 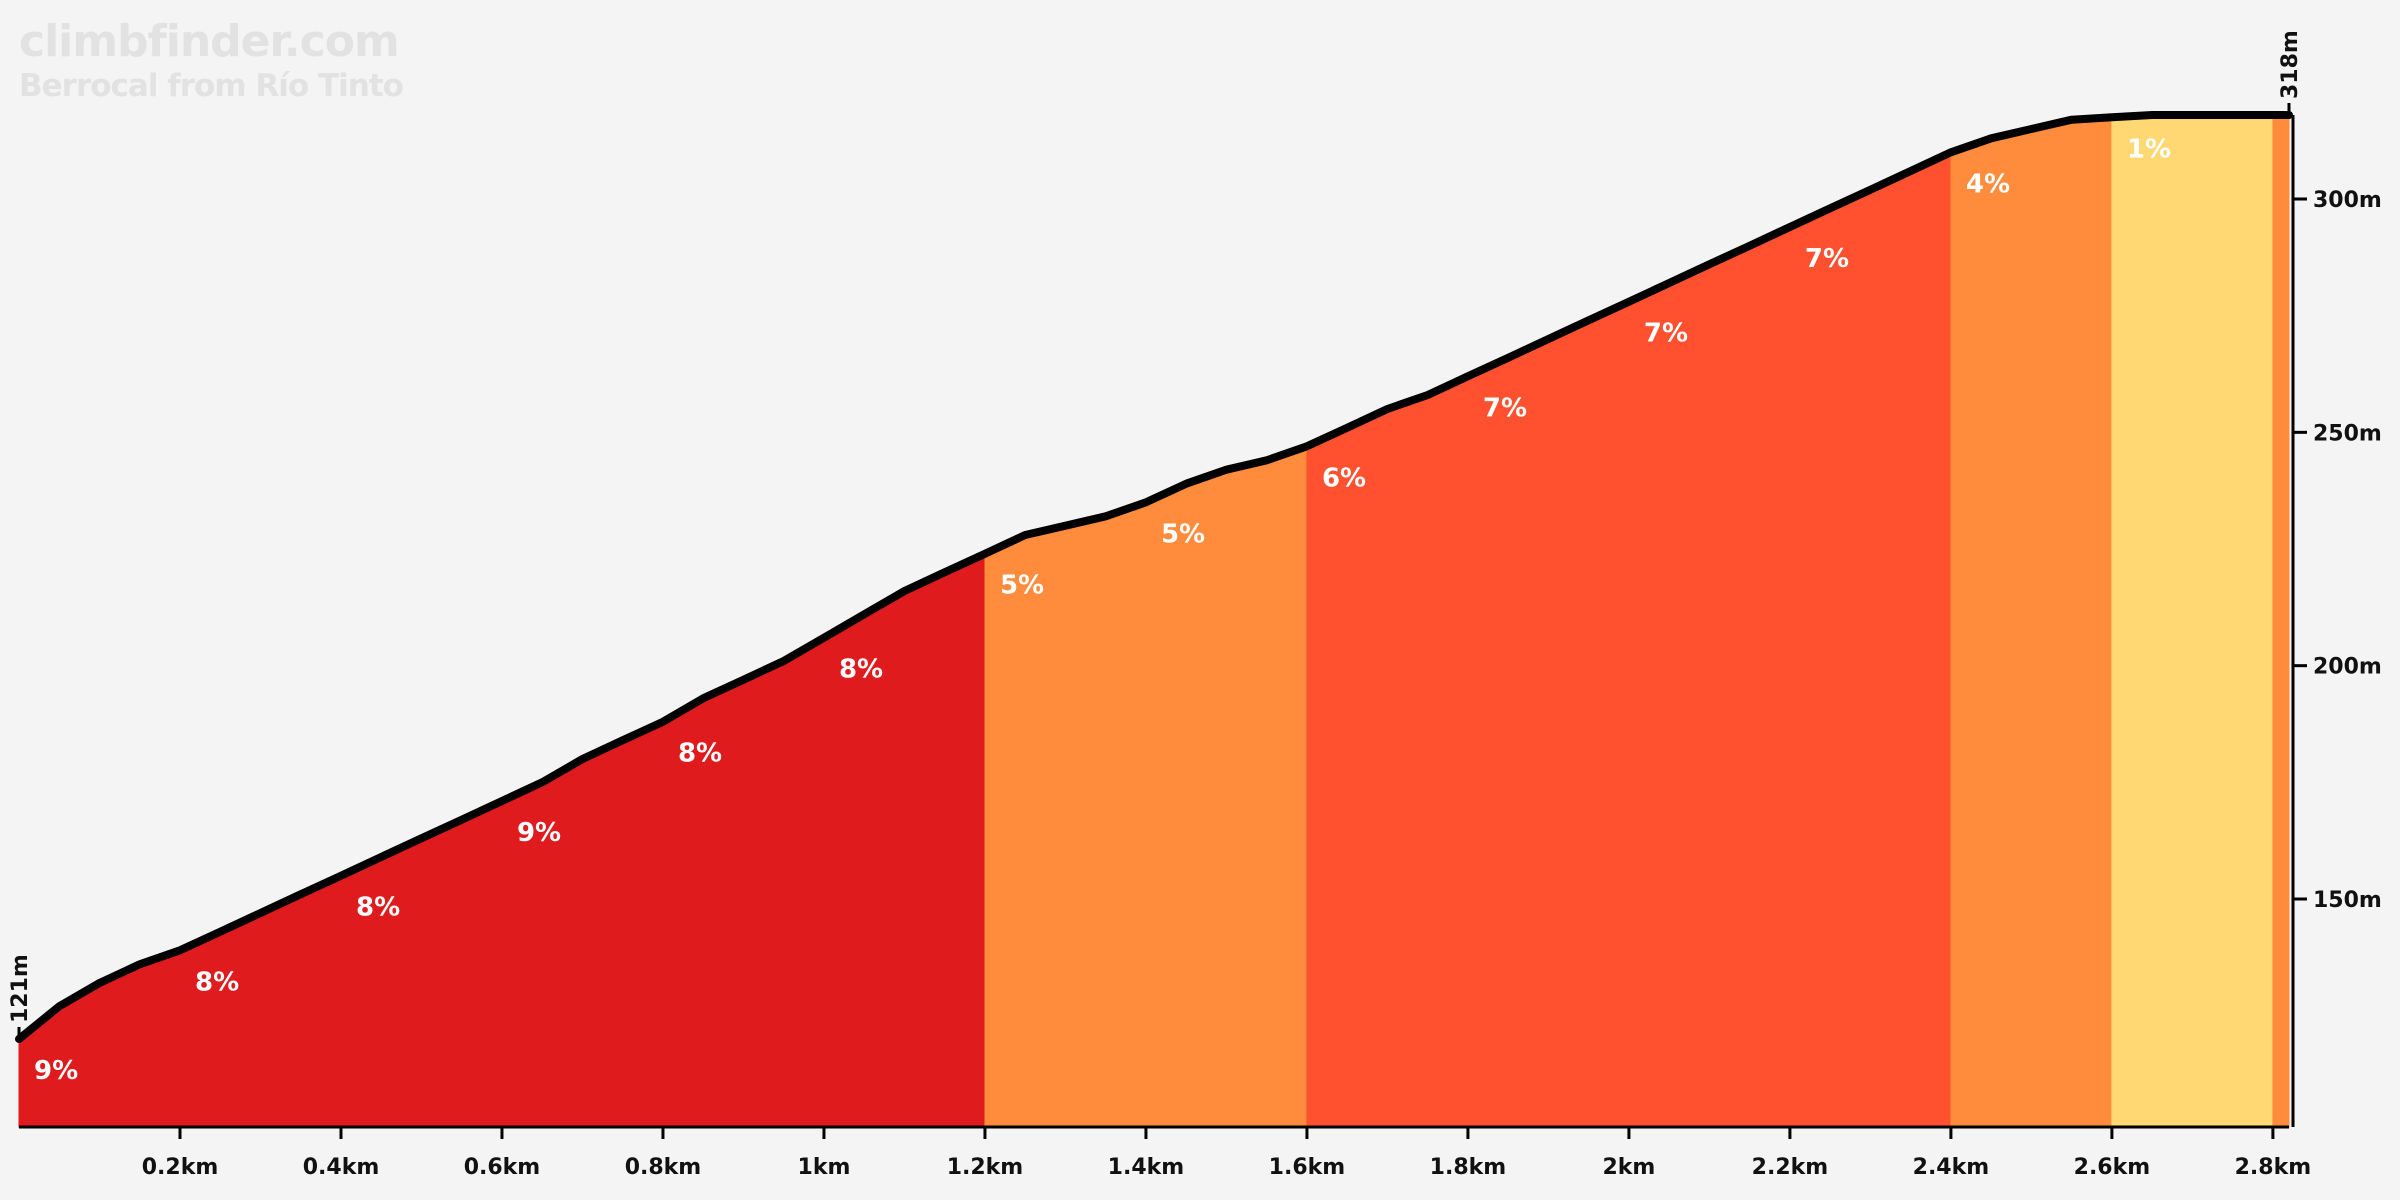 What do you see at coordinates (2347, 900) in the screenshot?
I see `y-tick-label-0: 150m` at bounding box center [2347, 900].